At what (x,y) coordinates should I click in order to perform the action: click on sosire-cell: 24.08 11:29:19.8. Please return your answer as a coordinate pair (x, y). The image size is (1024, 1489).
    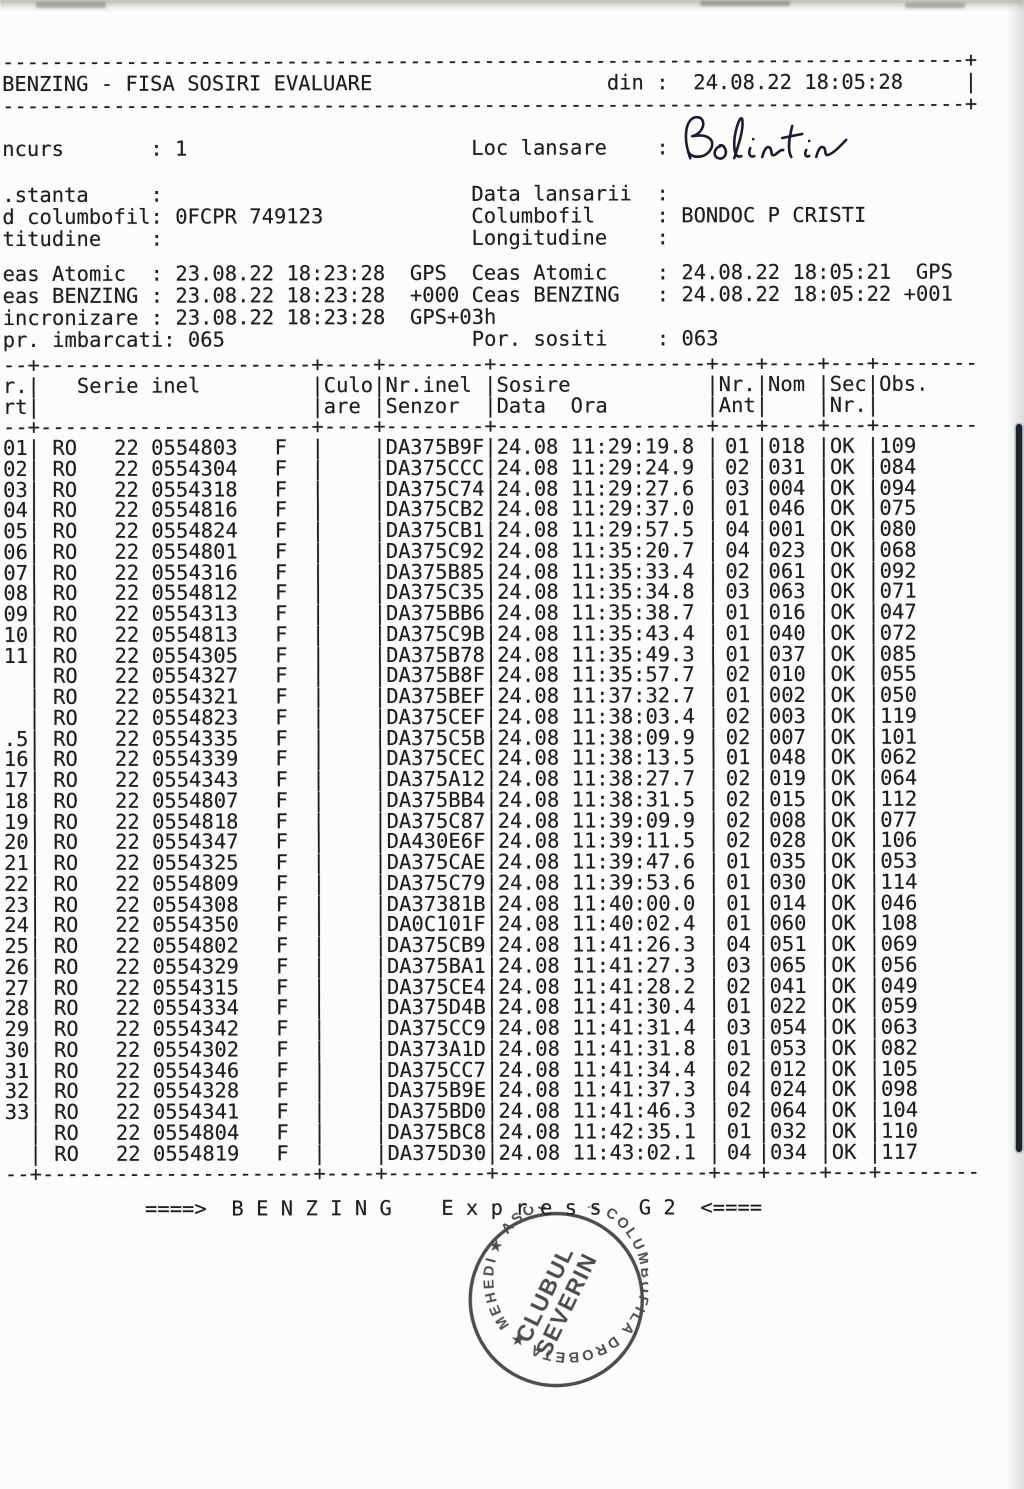
    Looking at the image, I should click on (602, 446).